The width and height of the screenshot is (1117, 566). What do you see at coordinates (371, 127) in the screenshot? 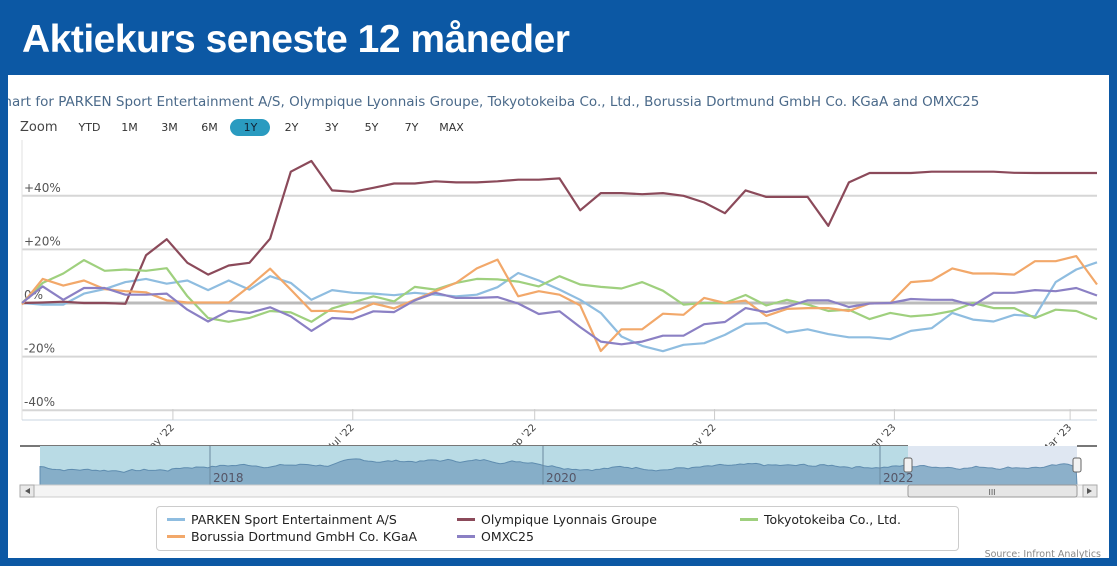
I see `zoom-button-5y: 5Y` at bounding box center [371, 127].